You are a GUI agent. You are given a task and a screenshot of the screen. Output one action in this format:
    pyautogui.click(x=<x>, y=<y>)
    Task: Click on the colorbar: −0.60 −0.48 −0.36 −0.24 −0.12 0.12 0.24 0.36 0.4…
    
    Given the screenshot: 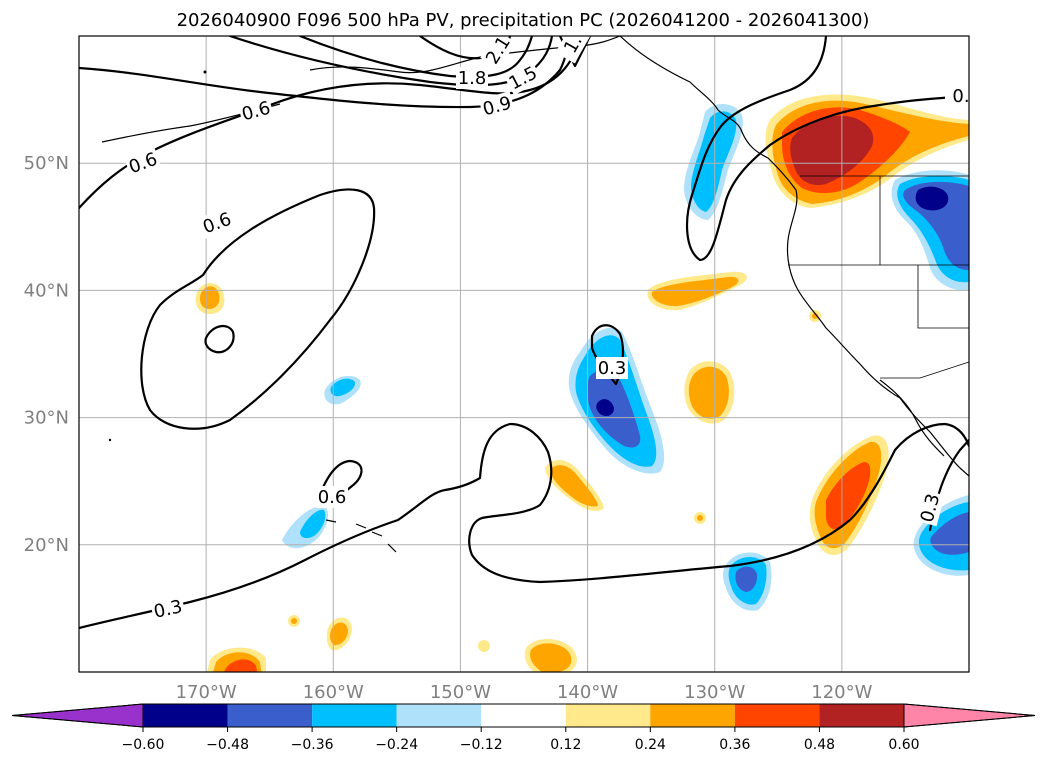 What is the action you would take?
    pyautogui.click(x=523, y=728)
    